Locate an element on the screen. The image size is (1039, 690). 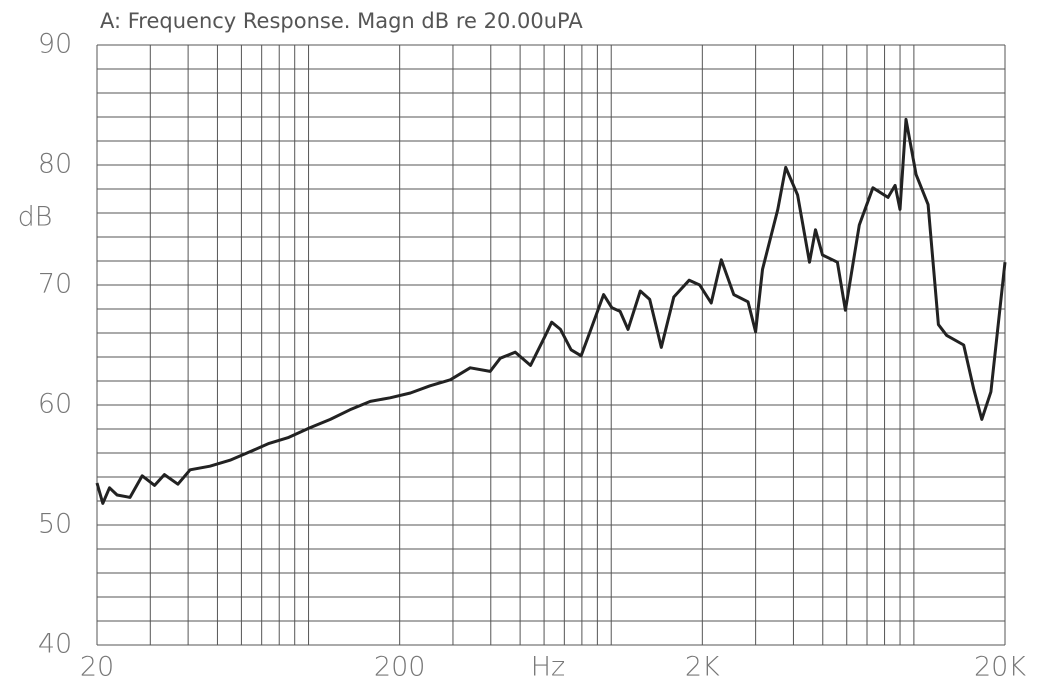
y-tick-label: 70 is located at coordinates (55, 284).